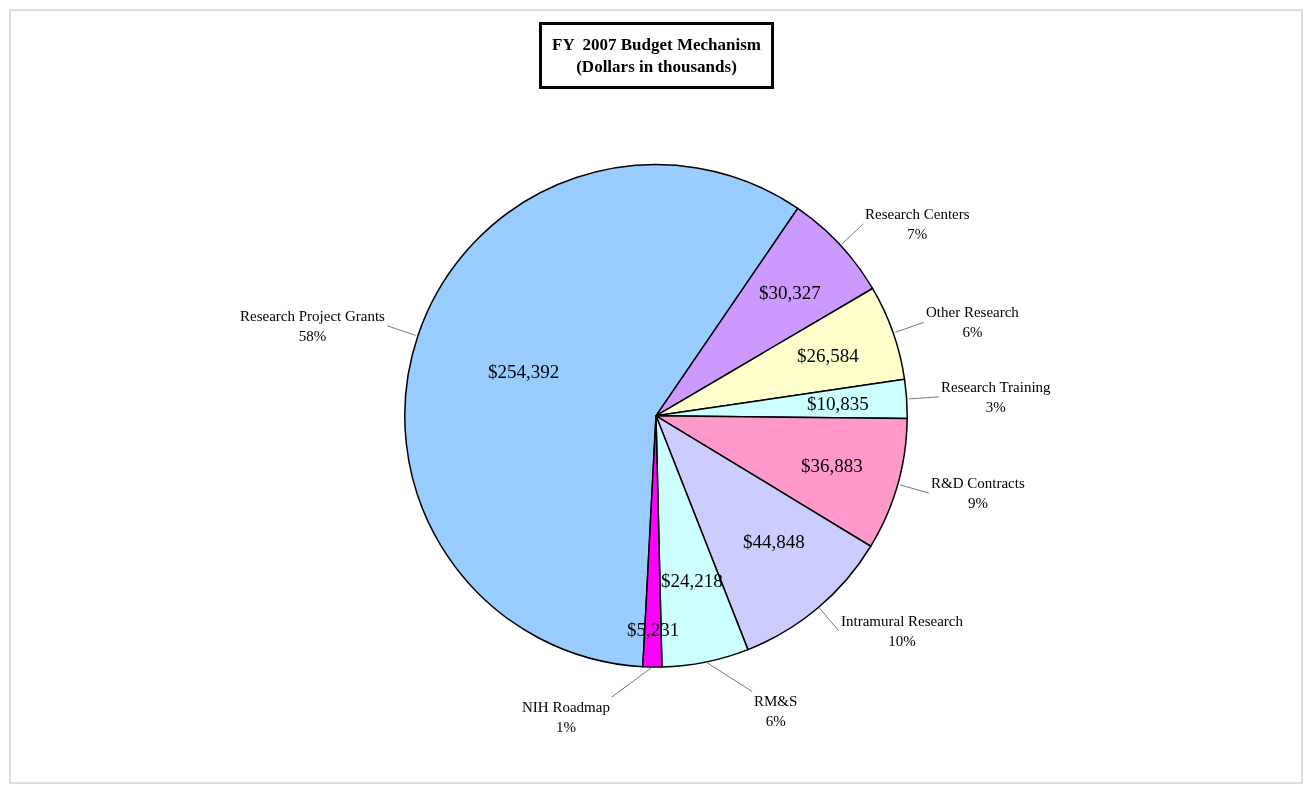 The image size is (1312, 793). I want to click on text: 9%, so click(977, 502).